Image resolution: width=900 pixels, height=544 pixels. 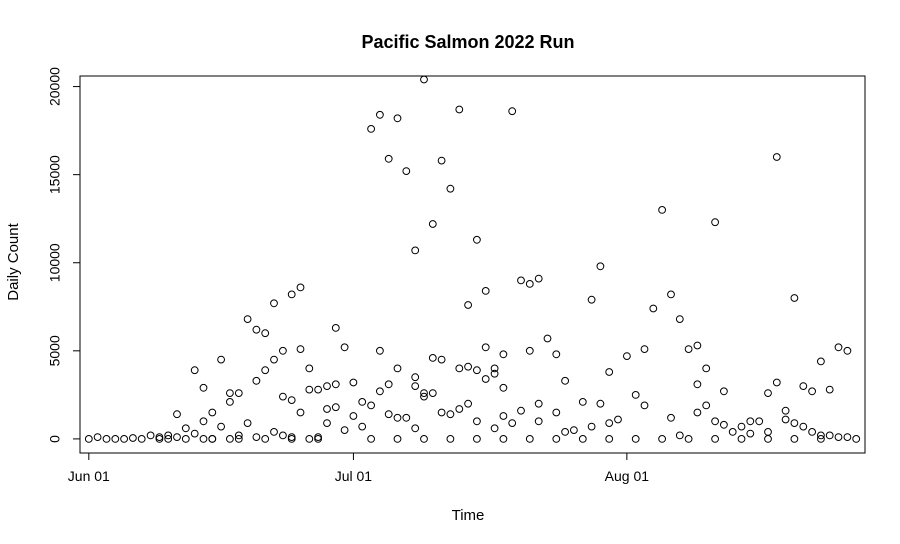 I want to click on x-tick-label: Aug 01, so click(x=627, y=476).